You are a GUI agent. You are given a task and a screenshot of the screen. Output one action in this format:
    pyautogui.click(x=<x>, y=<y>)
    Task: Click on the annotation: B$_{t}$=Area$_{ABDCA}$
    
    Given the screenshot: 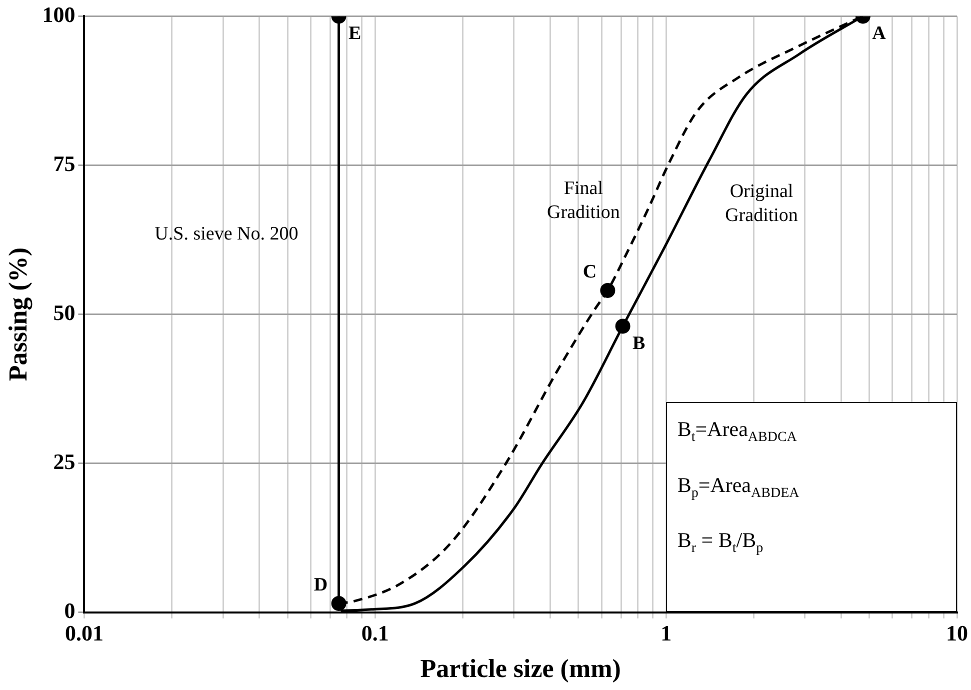 What is the action you would take?
    pyautogui.click(x=737, y=432)
    